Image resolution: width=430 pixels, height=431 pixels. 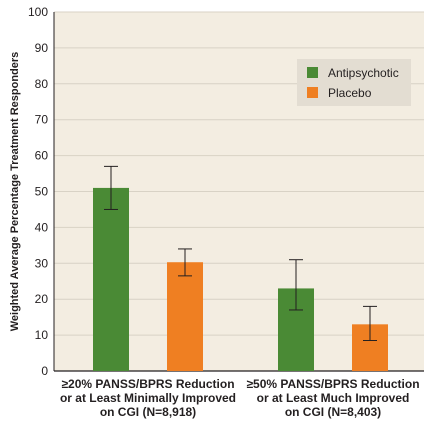 What do you see at coordinates (38, 12) in the screenshot?
I see `y-tick-label: 100` at bounding box center [38, 12].